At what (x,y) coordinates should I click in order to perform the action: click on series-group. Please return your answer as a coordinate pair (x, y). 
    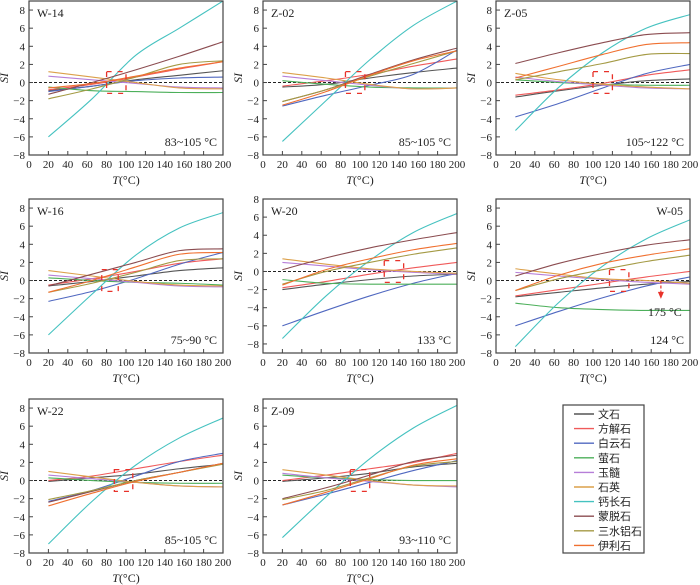
    Looking at the image, I should click on (135, 274).